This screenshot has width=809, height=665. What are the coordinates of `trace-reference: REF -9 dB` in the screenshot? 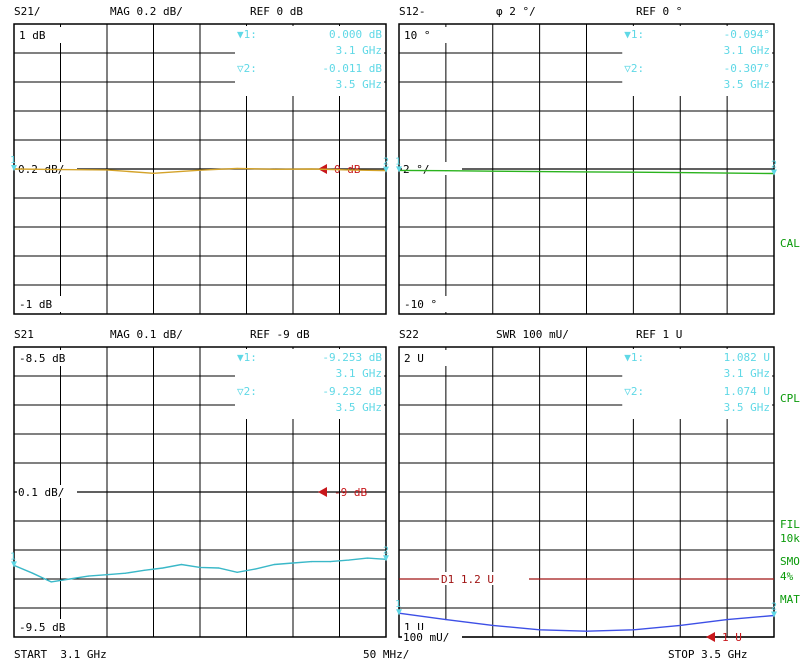 It's located at (280, 334).